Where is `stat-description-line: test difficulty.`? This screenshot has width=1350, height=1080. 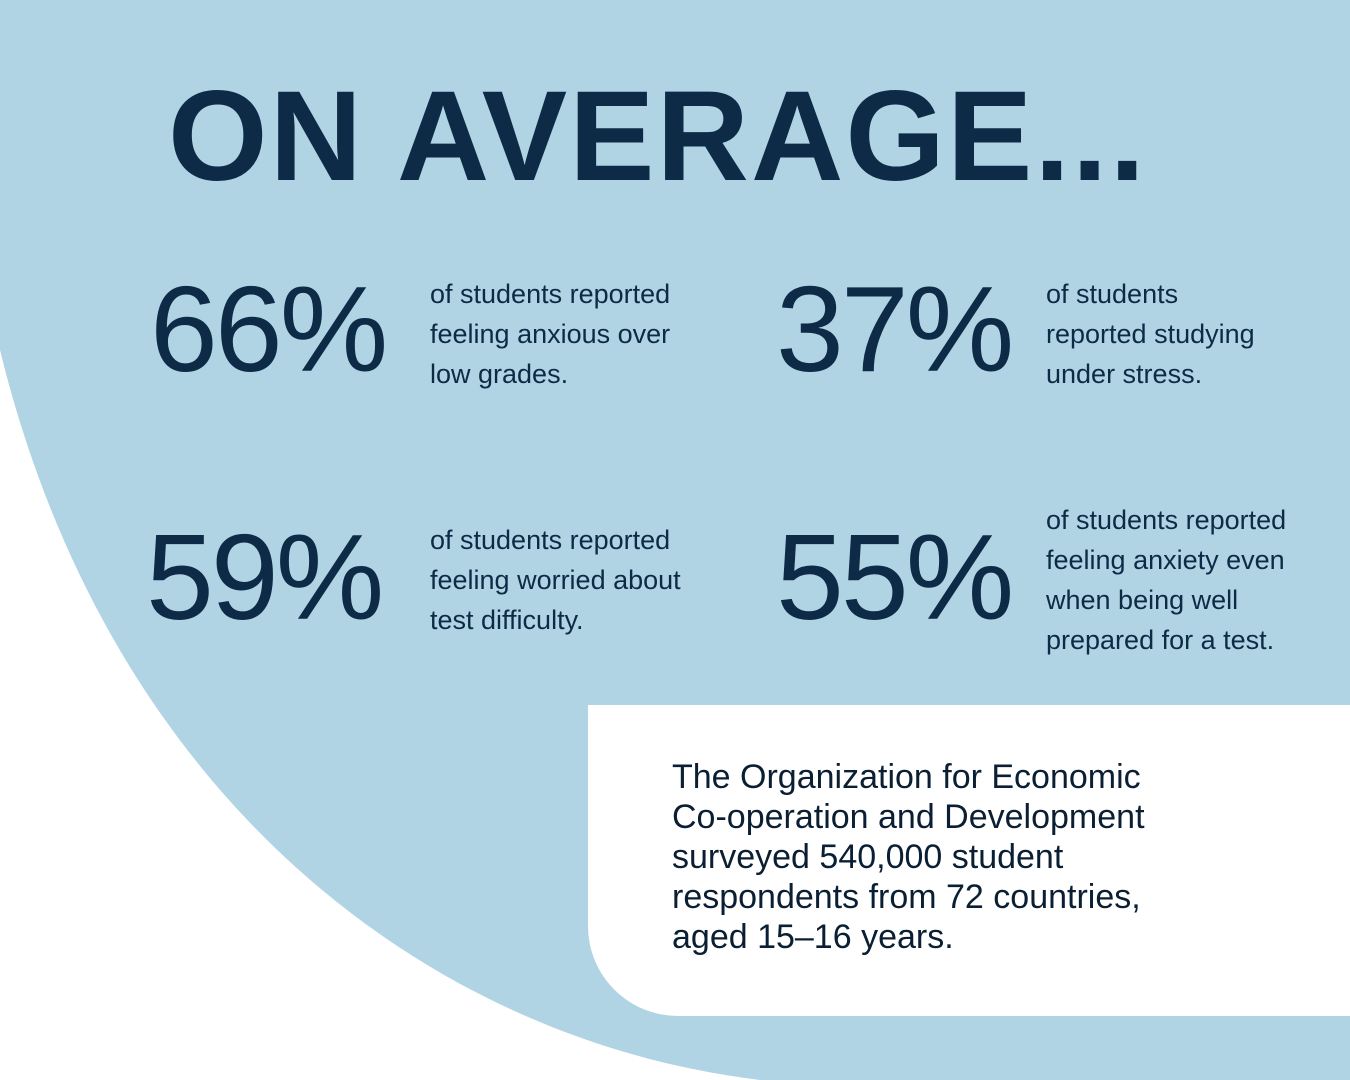
stat-description-line: test difficulty. is located at coordinates (507, 620).